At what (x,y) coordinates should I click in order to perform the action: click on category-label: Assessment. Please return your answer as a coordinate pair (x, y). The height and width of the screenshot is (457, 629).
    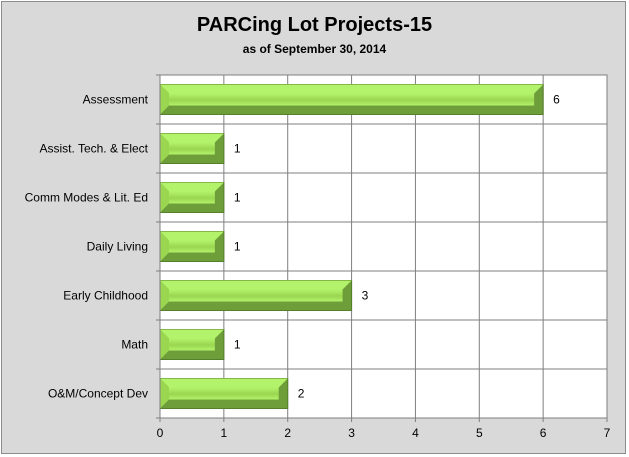
    Looking at the image, I should click on (116, 100).